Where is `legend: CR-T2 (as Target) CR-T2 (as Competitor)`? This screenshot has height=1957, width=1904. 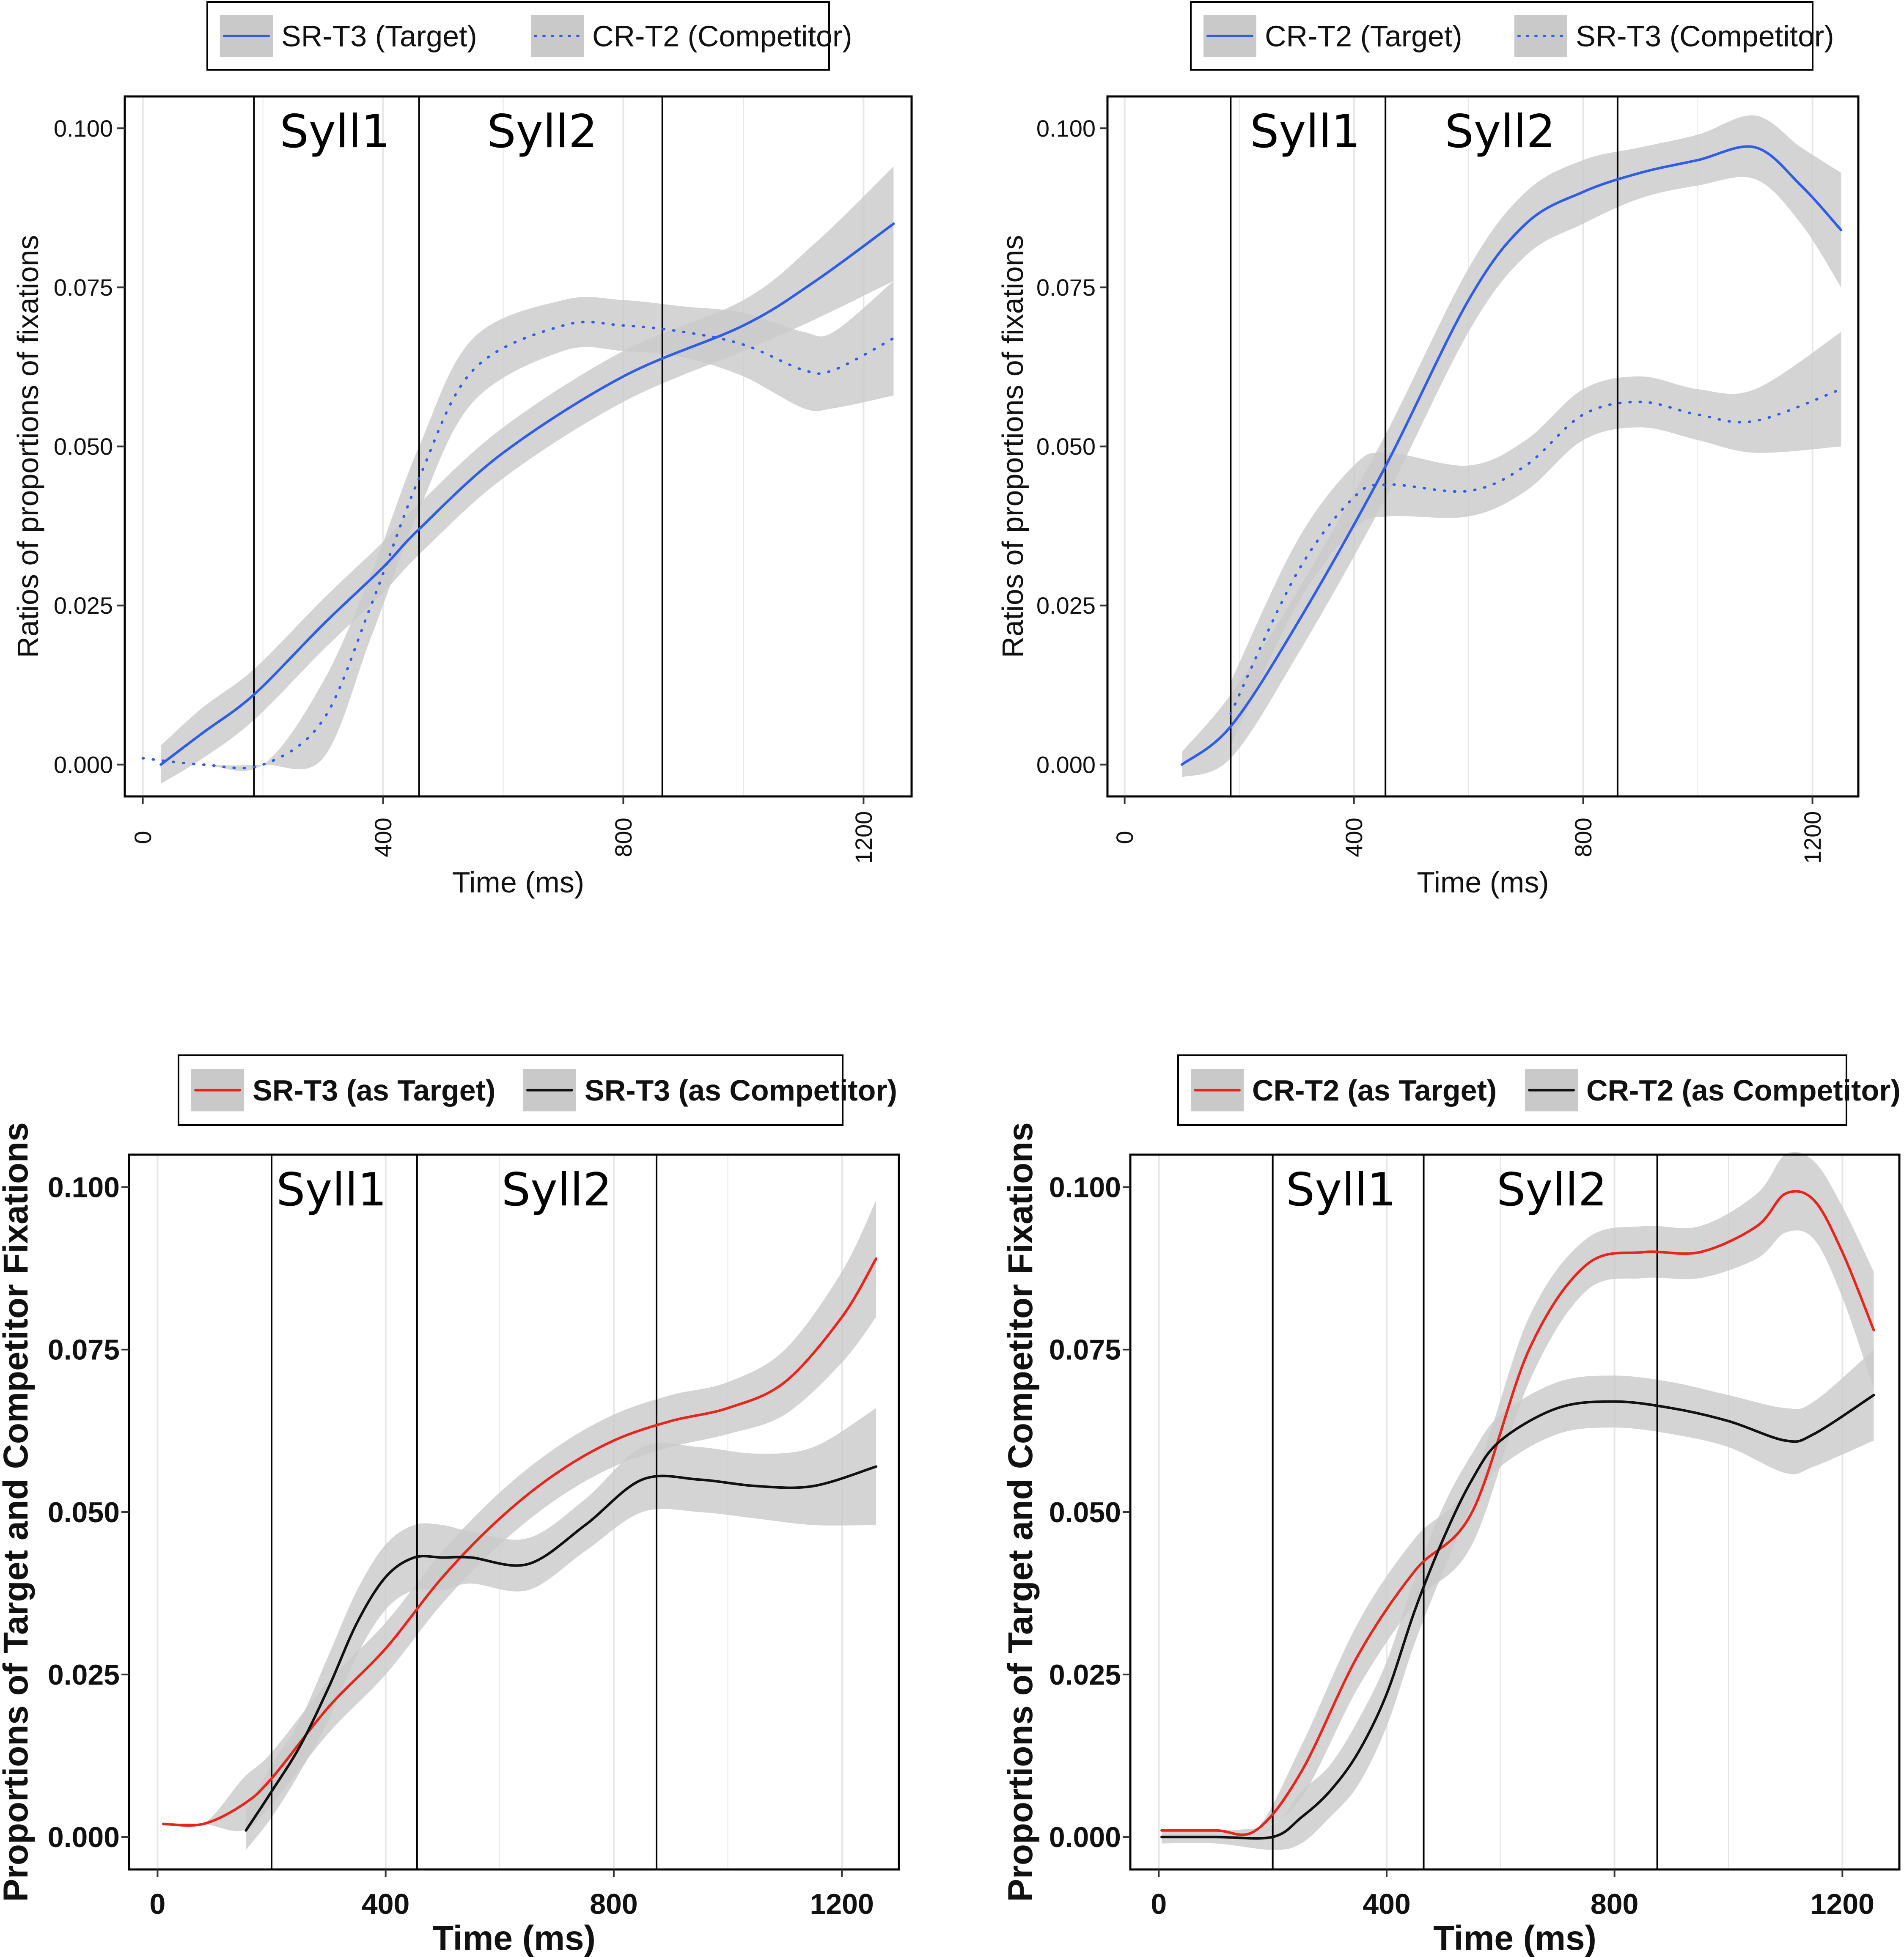
legend: CR-T2 (as Target) CR-T2 (as Competitor) is located at coordinates (1539, 1090).